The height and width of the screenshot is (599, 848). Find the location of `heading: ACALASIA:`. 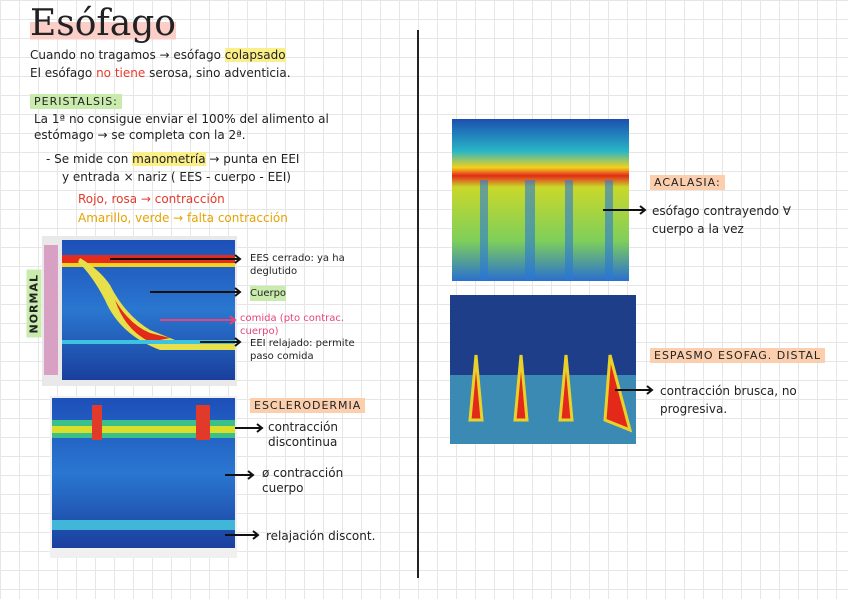

heading: ACALASIA: is located at coordinates (687, 182).